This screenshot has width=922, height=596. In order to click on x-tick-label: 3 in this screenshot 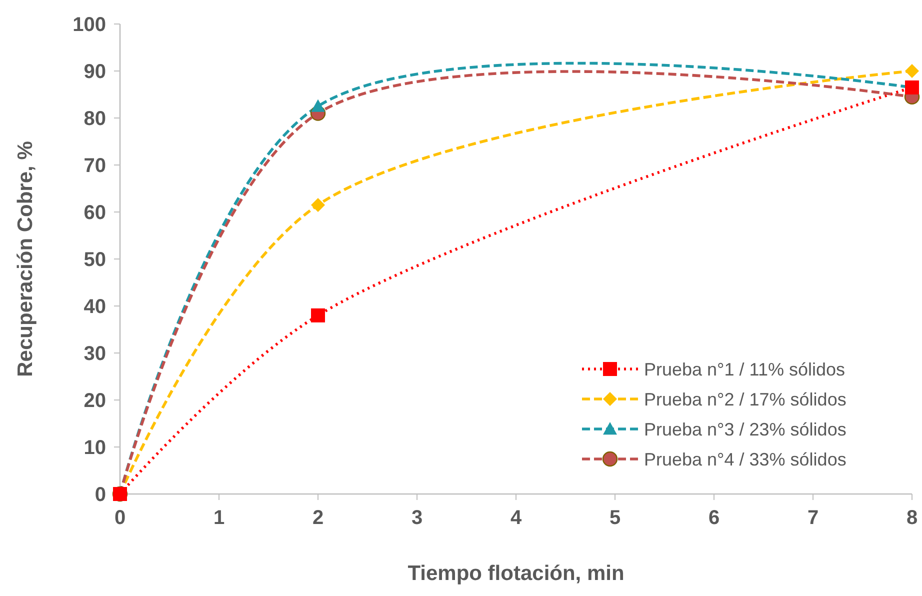, I will do `click(417, 518)`.